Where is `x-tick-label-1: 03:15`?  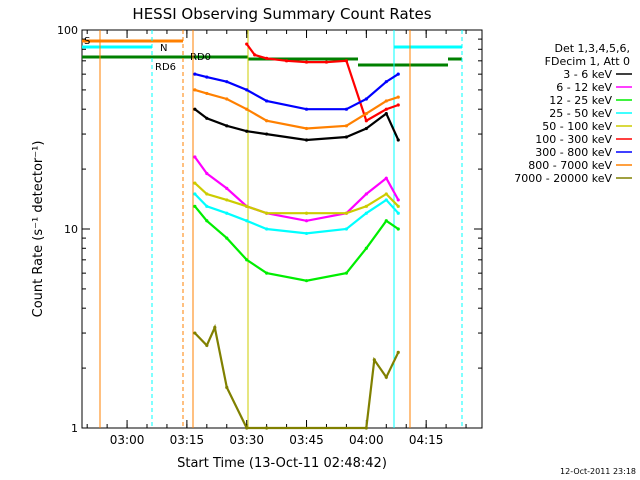 x-tick-label-1: 03:15 is located at coordinates (187, 440).